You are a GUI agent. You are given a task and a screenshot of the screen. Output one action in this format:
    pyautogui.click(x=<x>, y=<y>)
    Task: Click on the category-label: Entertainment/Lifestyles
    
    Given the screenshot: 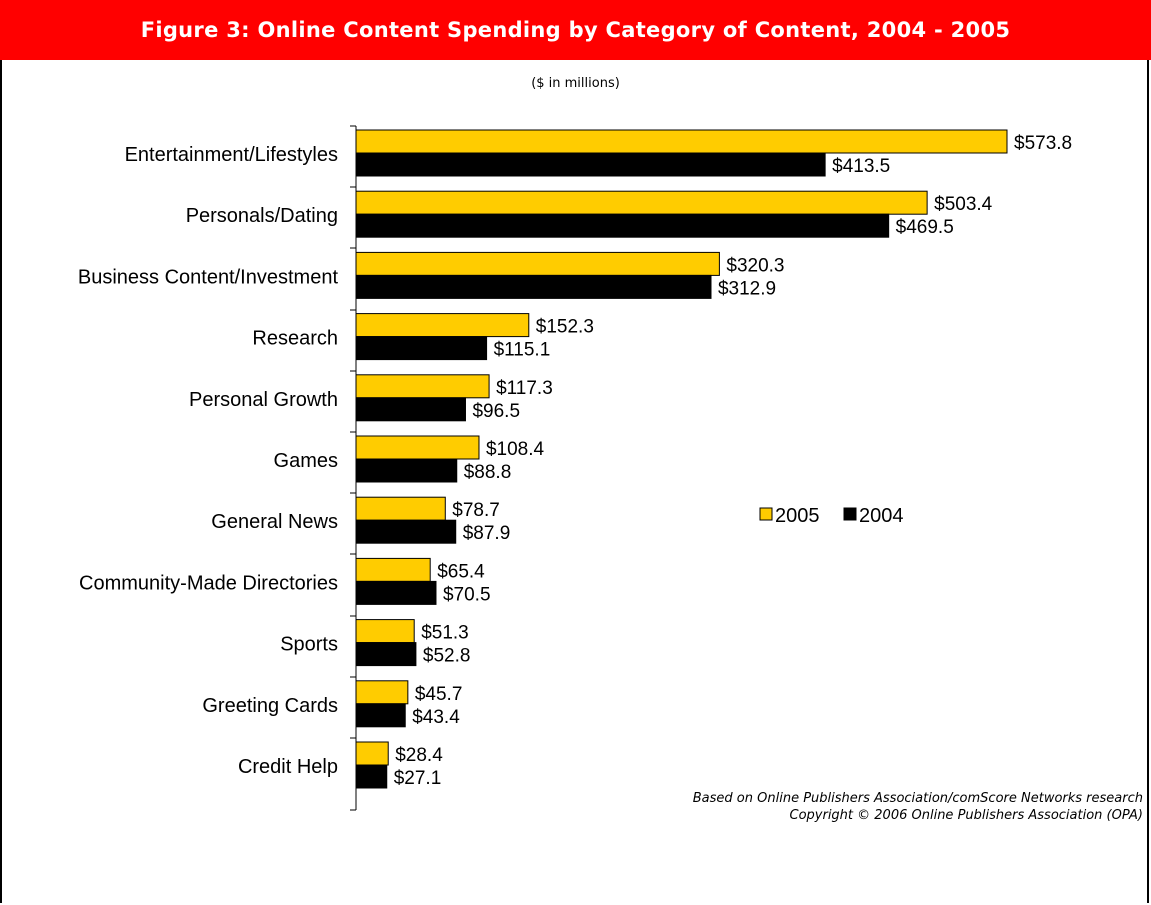 What is the action you would take?
    pyautogui.click(x=231, y=155)
    